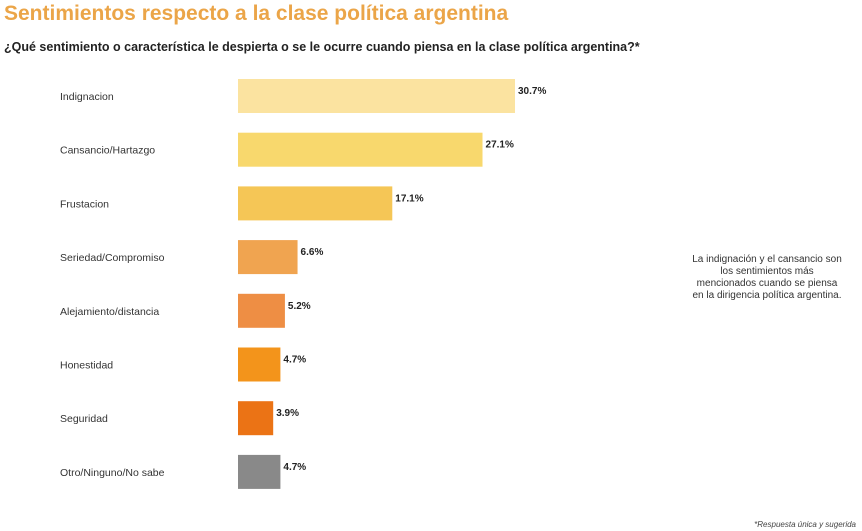  What do you see at coordinates (112, 258) in the screenshot?
I see `category-label: Seriedad/Compromiso` at bounding box center [112, 258].